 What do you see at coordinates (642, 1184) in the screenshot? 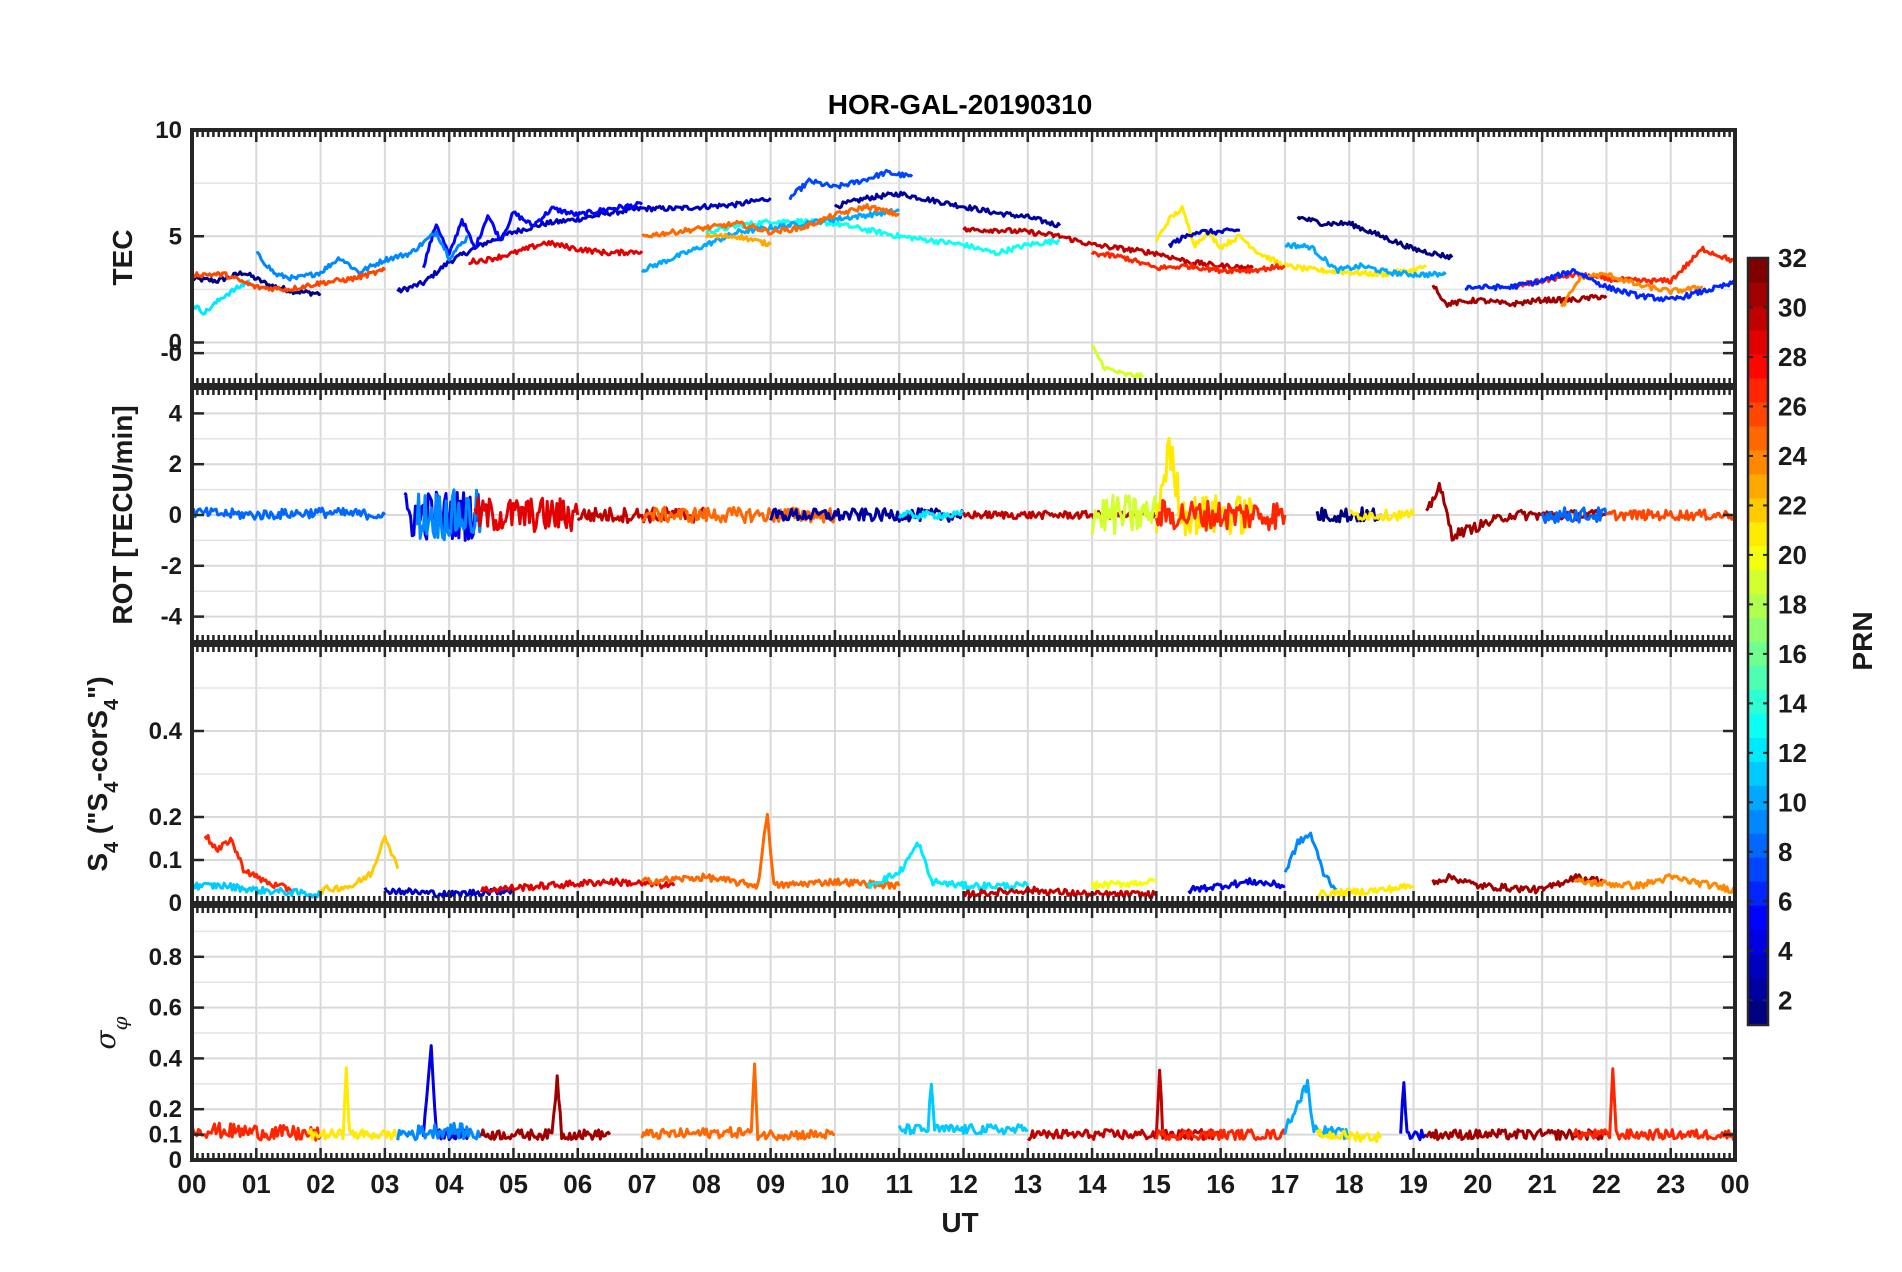
I see `x-tick-label: 07` at bounding box center [642, 1184].